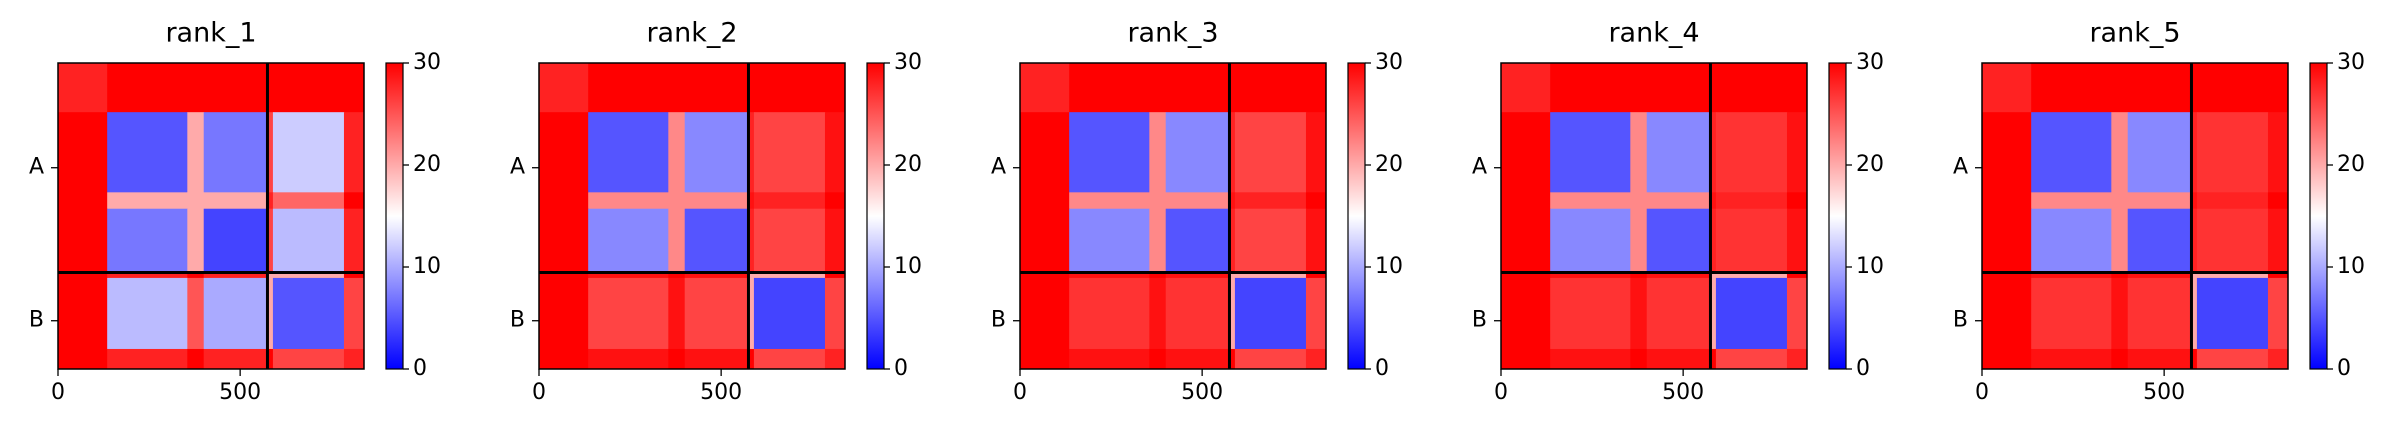 The width and height of the screenshot is (2401, 438). Describe the element at coordinates (908, 266) in the screenshot. I see `colorbar-tick-label: 10` at that location.